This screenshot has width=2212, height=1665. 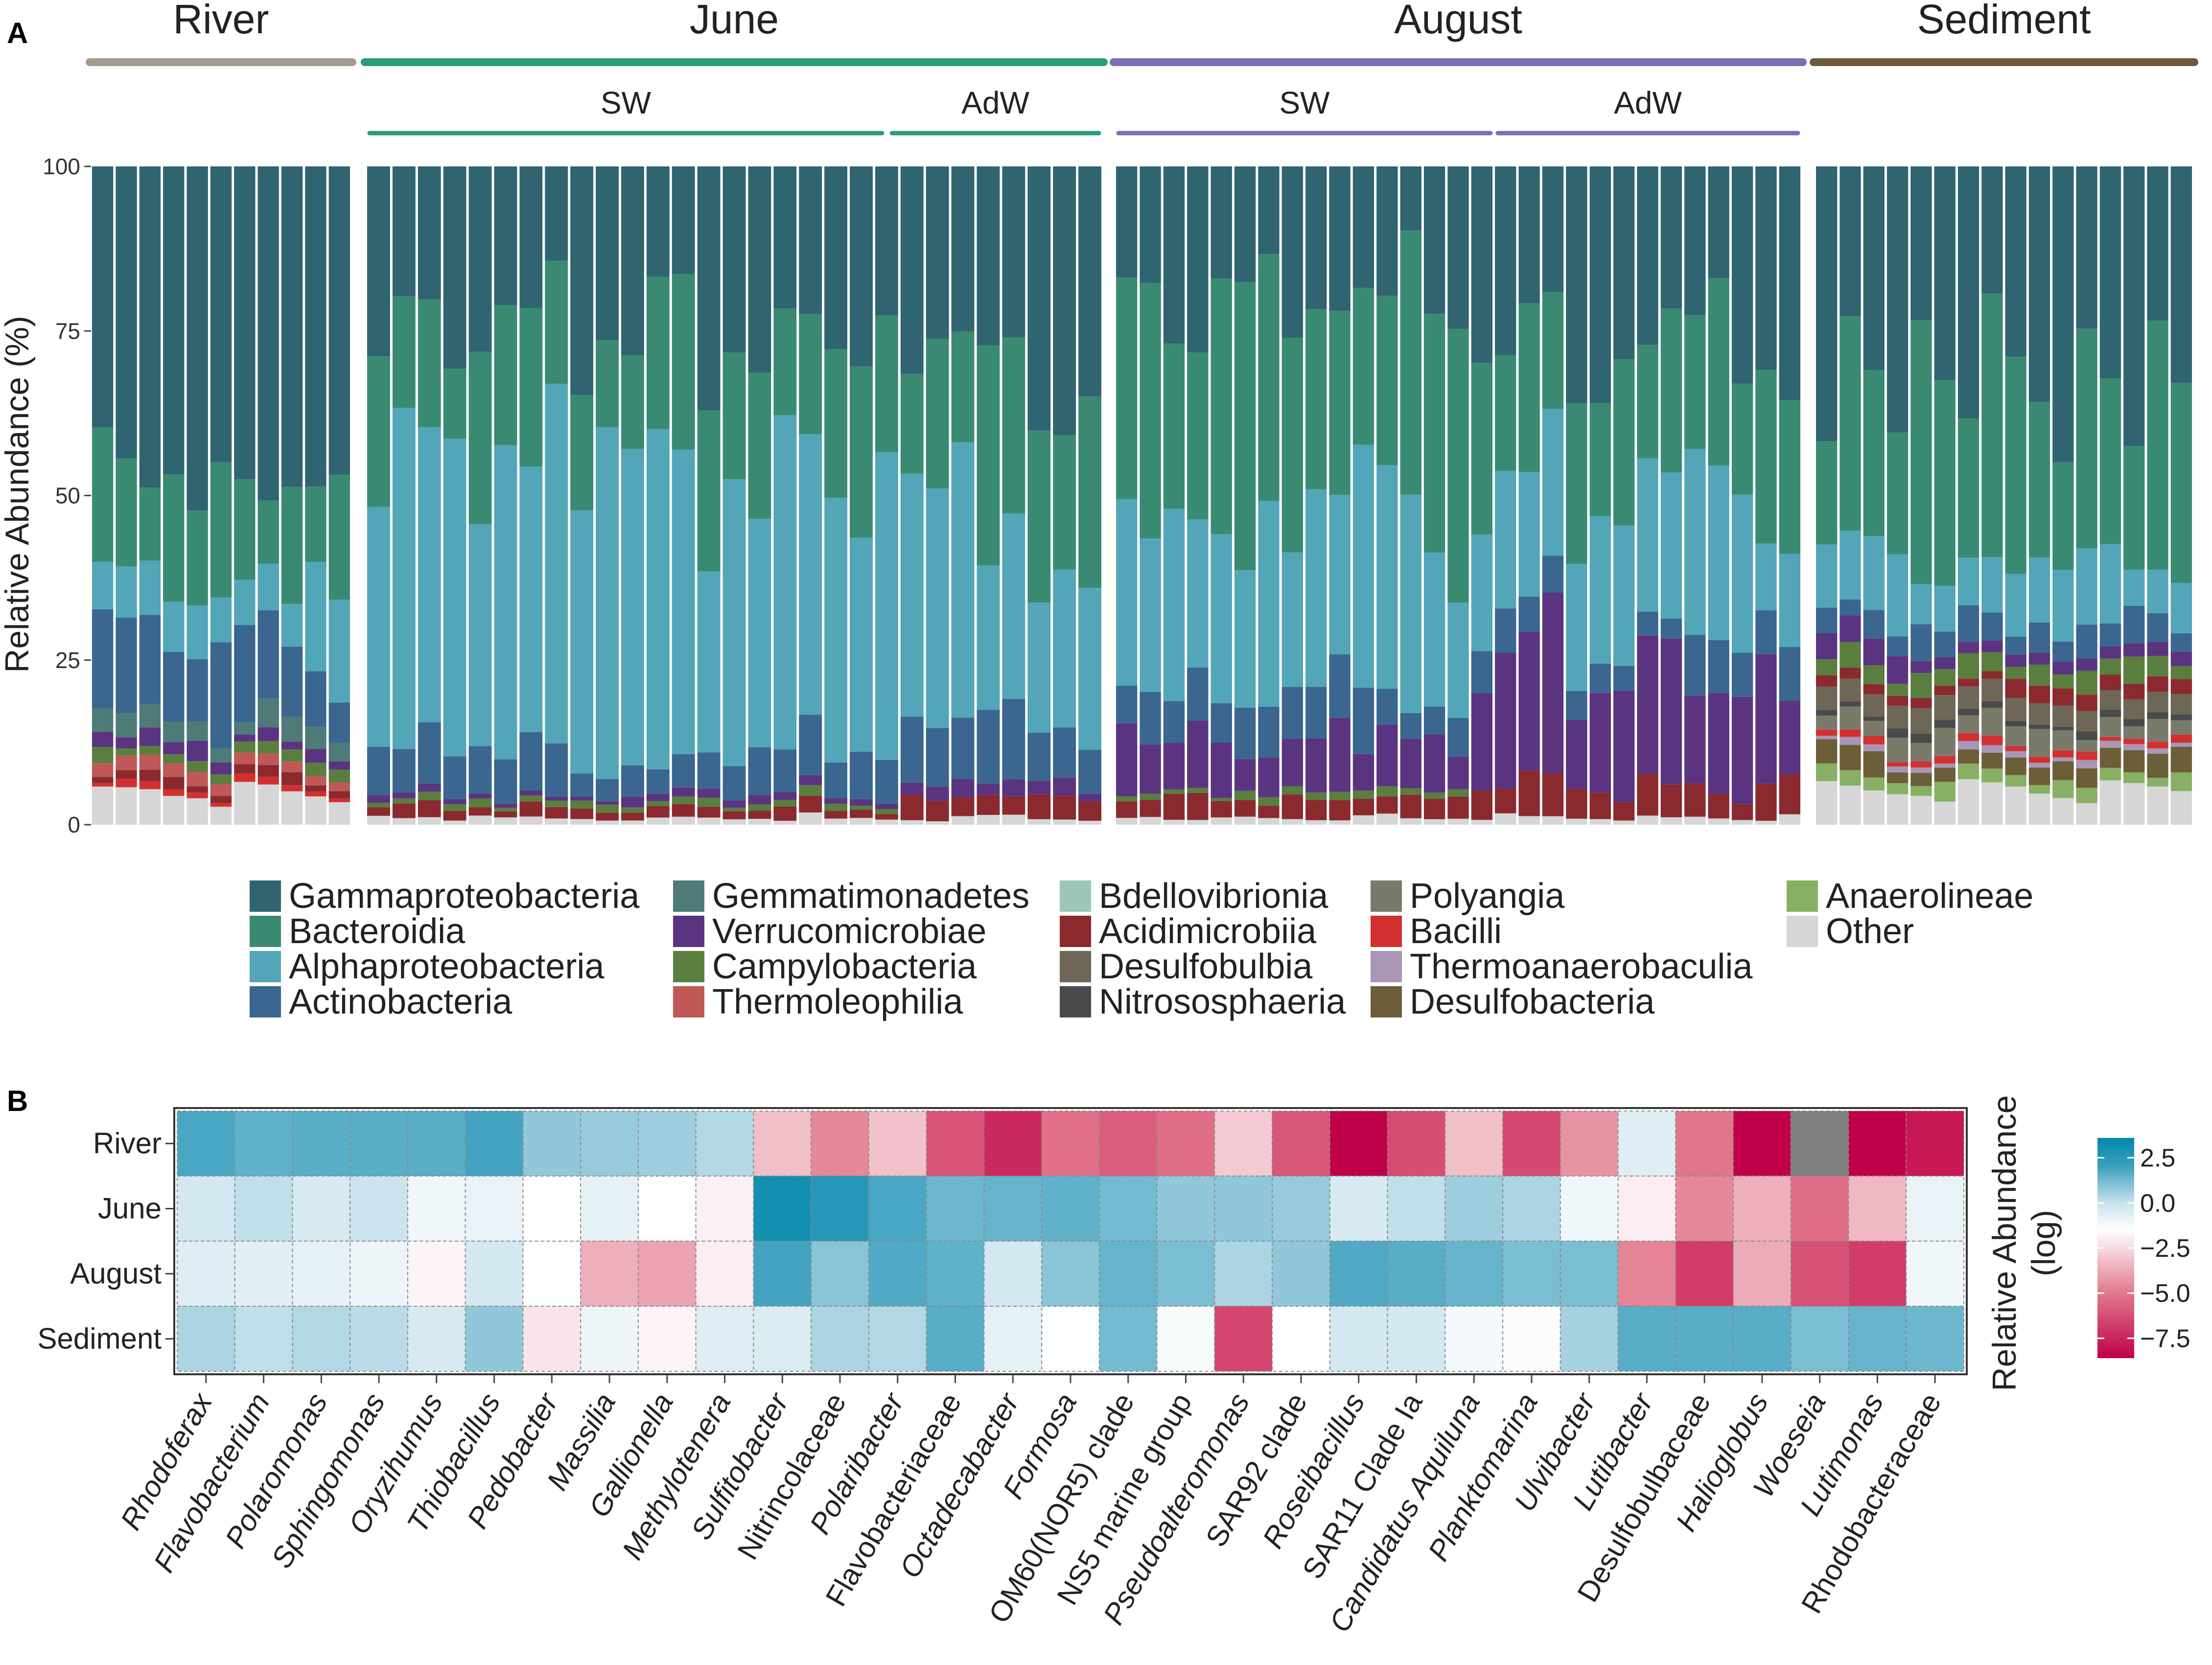 I want to click on heatmap-cell-june-polaribacter, so click(x=897, y=1209).